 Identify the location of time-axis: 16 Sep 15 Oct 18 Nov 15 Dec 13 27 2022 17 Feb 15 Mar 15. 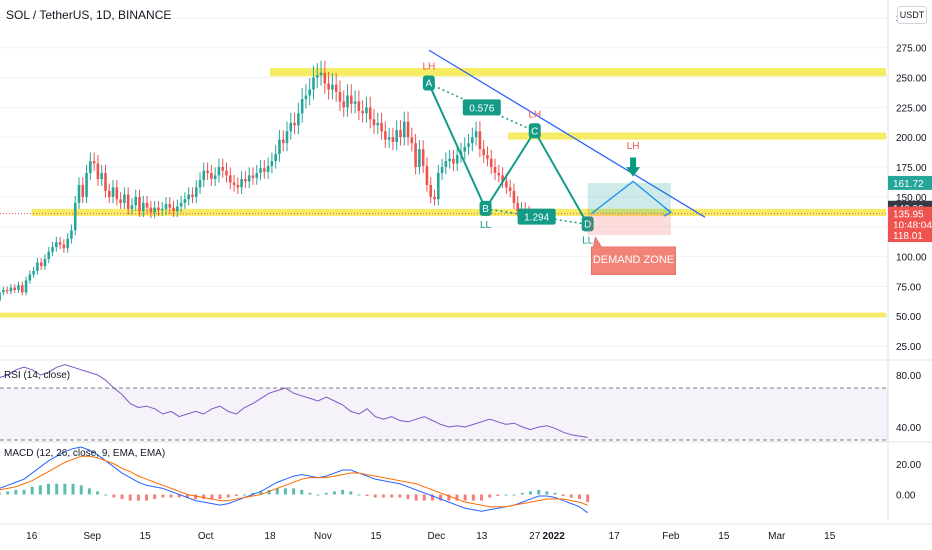
(466, 532).